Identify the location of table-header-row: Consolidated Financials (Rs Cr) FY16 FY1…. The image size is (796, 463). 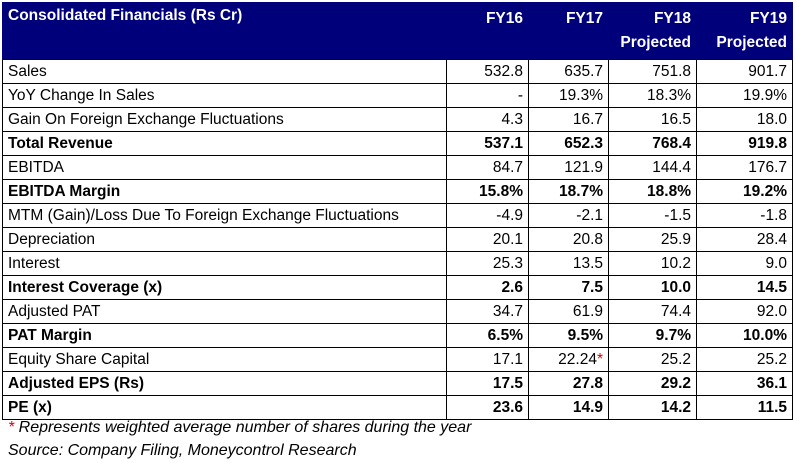
(397, 31).